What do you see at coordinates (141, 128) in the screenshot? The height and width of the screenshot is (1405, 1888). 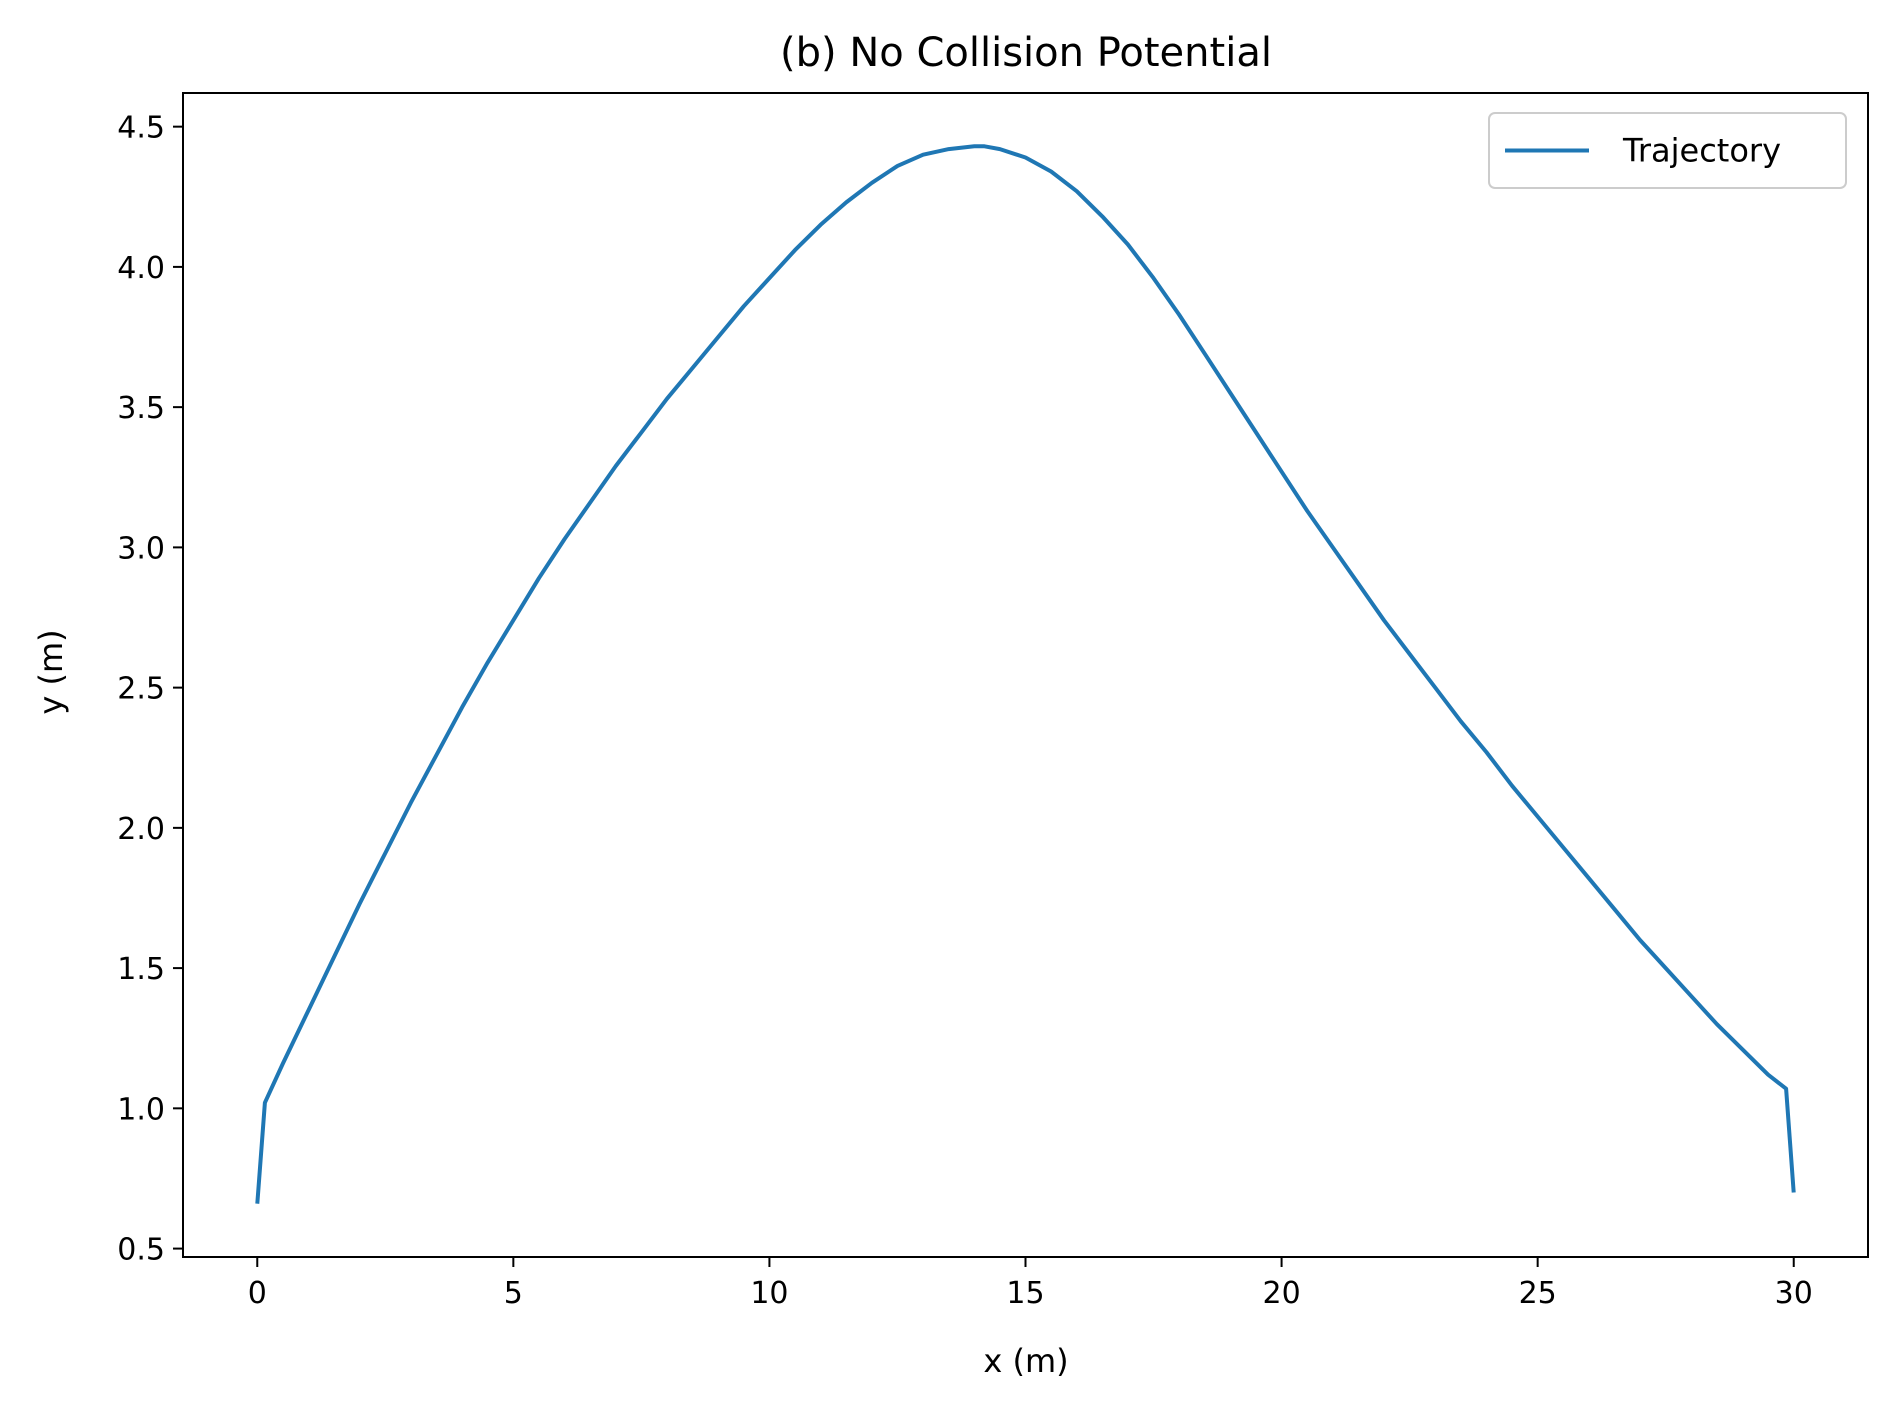 I see `y-tick-label: 4.5` at bounding box center [141, 128].